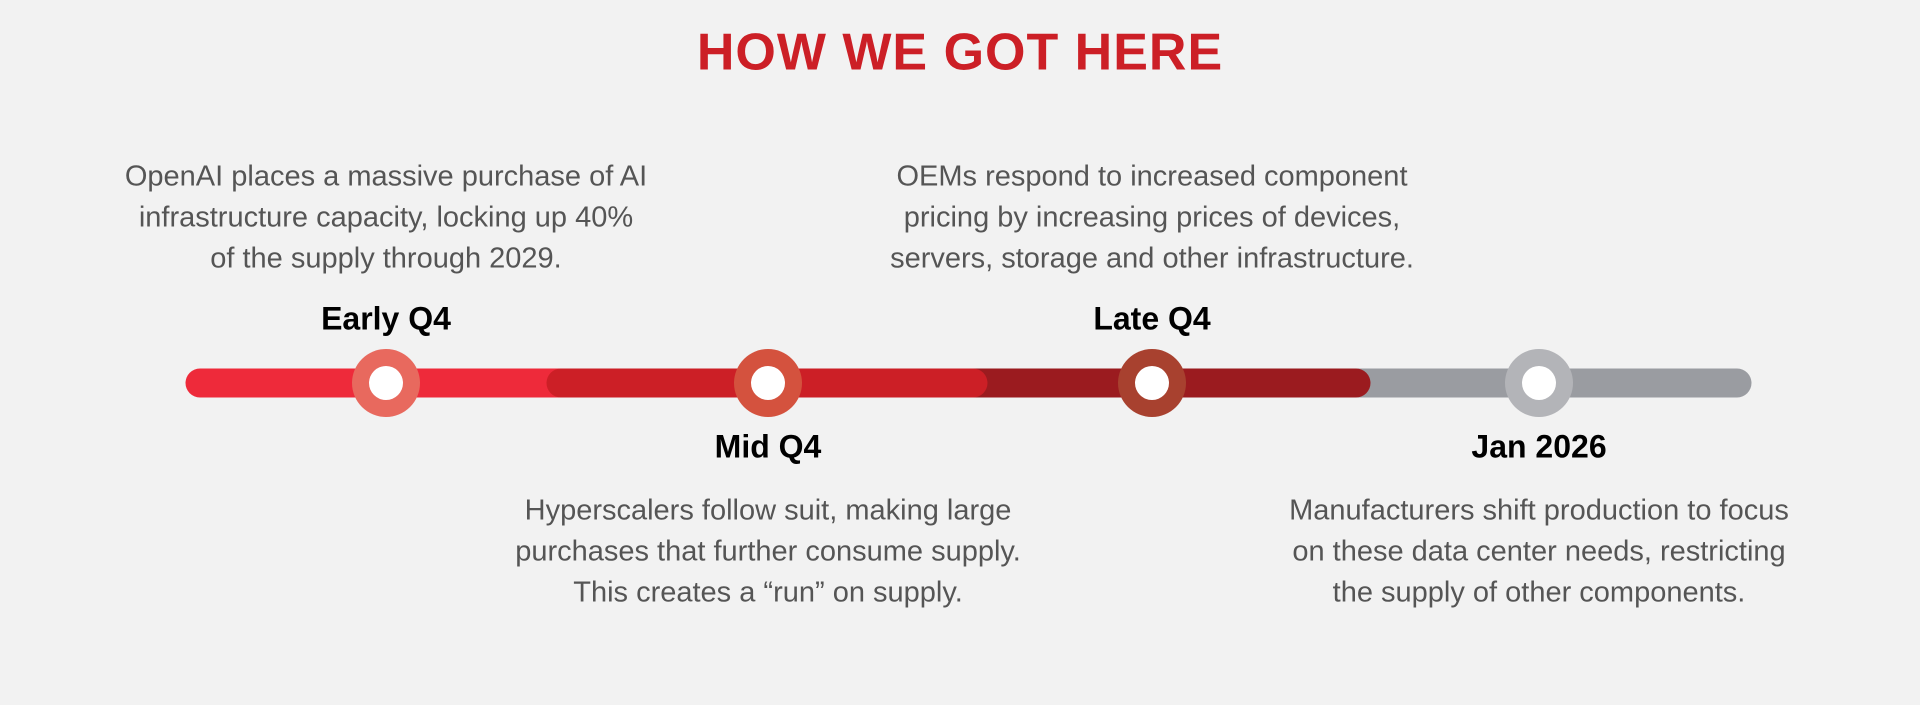 The image size is (1920, 705). What do you see at coordinates (385, 259) in the screenshot?
I see `event-description: of the supply through 2029.` at bounding box center [385, 259].